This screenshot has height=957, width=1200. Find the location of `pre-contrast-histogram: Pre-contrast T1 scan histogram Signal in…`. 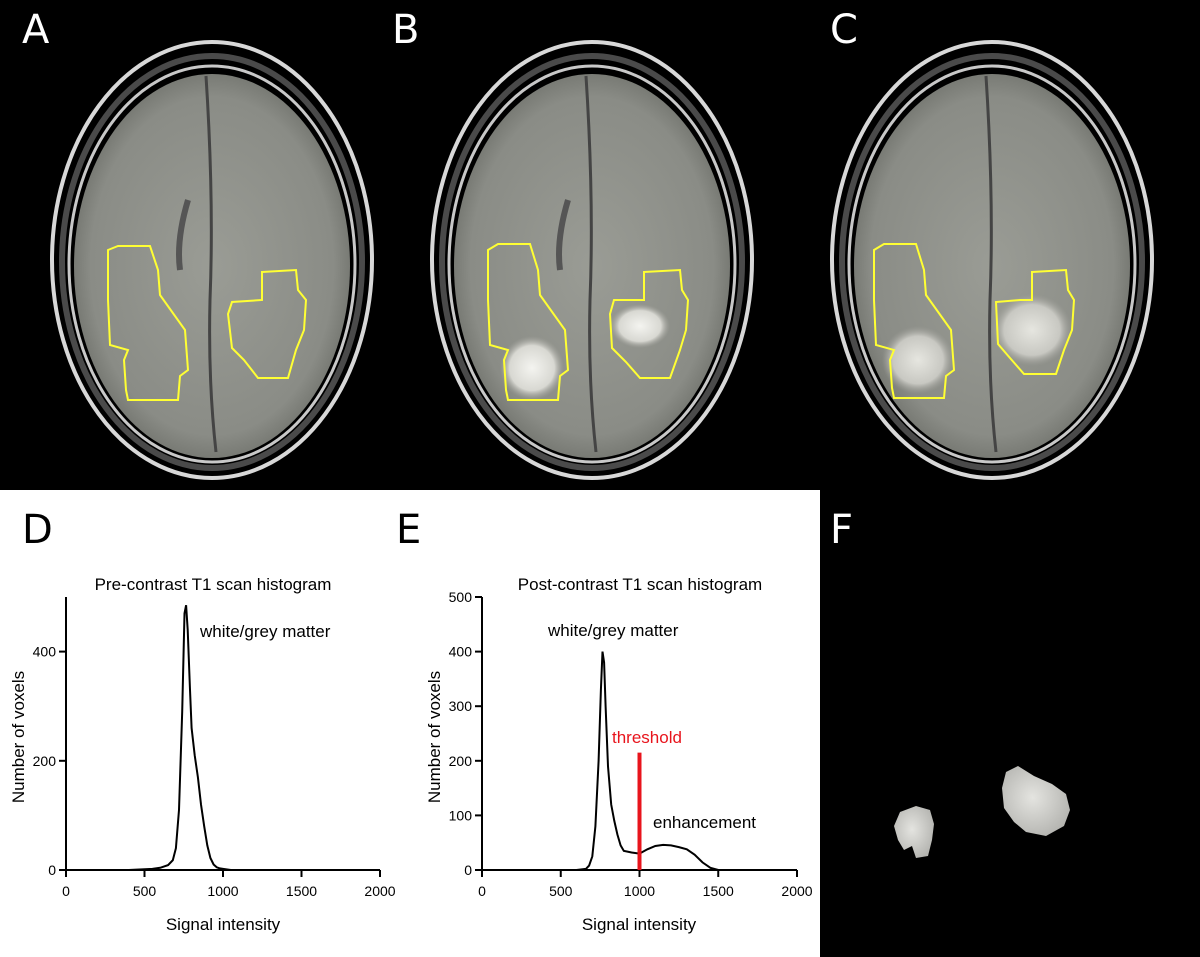

pre-contrast-histogram: Pre-contrast T1 scan histogram Signal in… is located at coordinates (202, 754).